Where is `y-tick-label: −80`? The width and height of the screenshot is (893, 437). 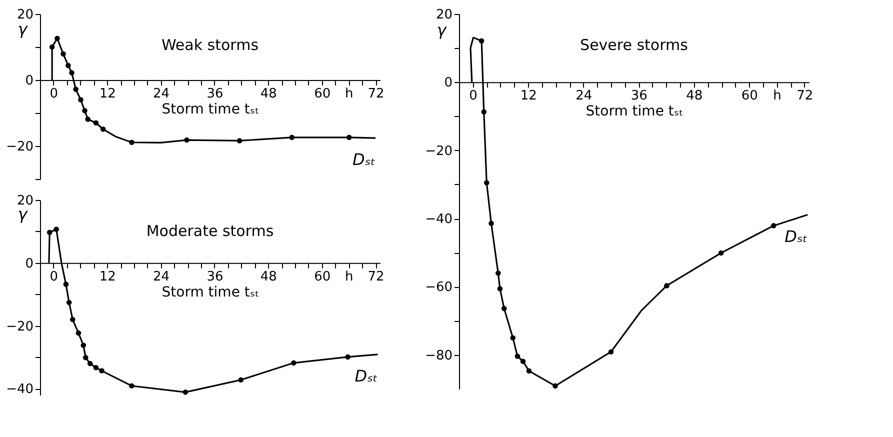 y-tick-label: −80 is located at coordinates (438, 356).